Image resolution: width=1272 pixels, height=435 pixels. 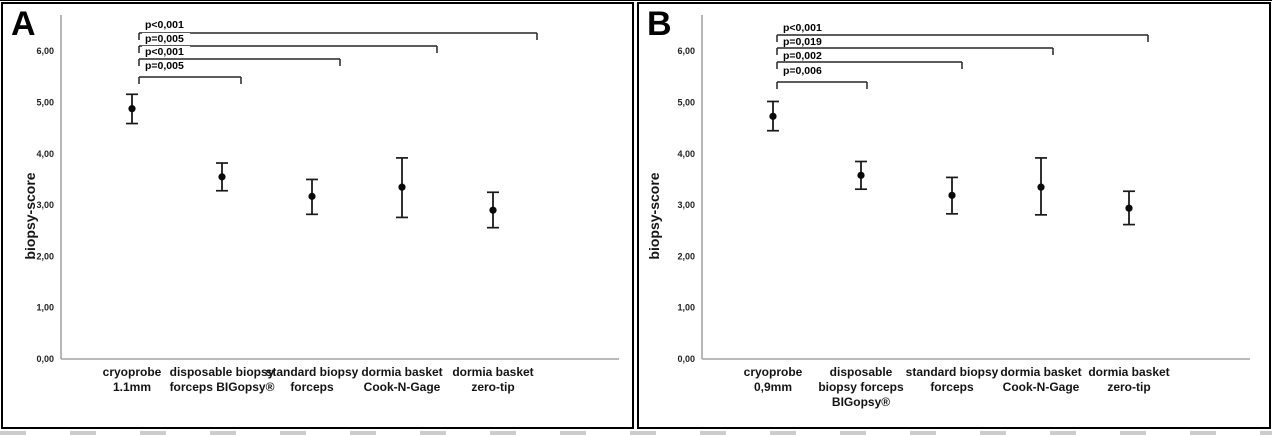 I want to click on p-value-label: p=0,006, so click(x=802, y=71).